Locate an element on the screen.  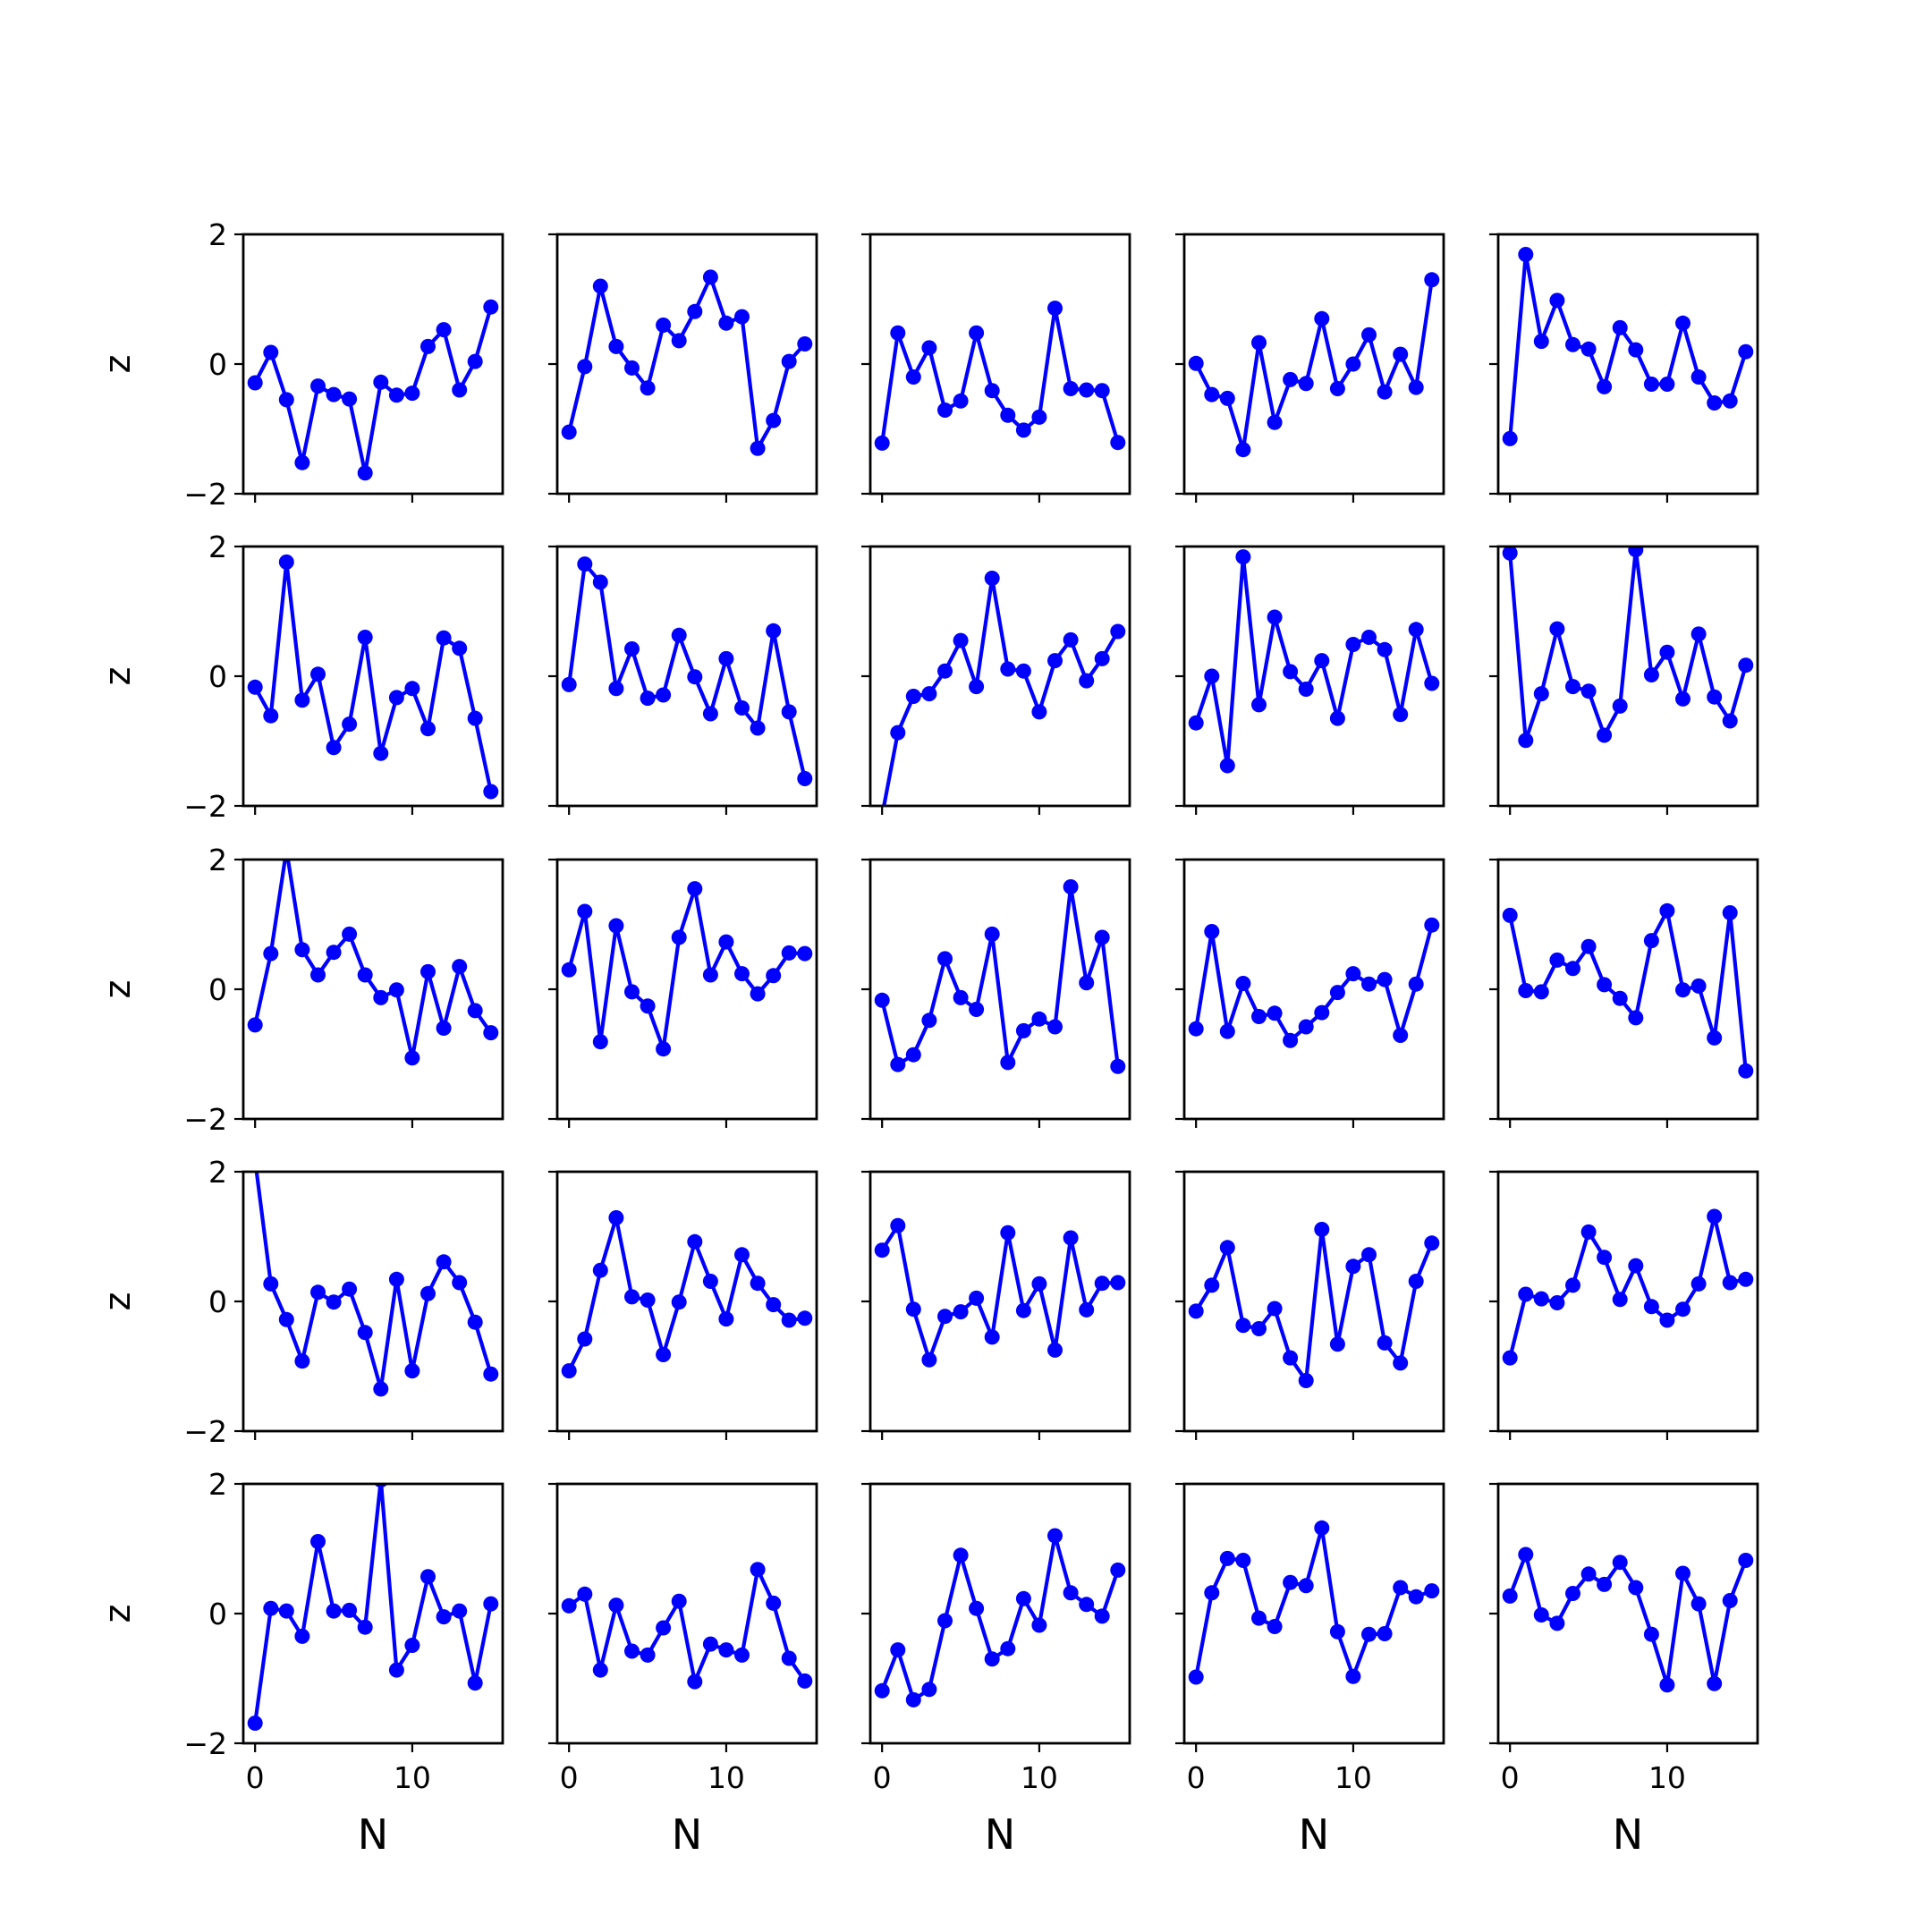
y-tick-label: 2 is located at coordinates (217, 234).